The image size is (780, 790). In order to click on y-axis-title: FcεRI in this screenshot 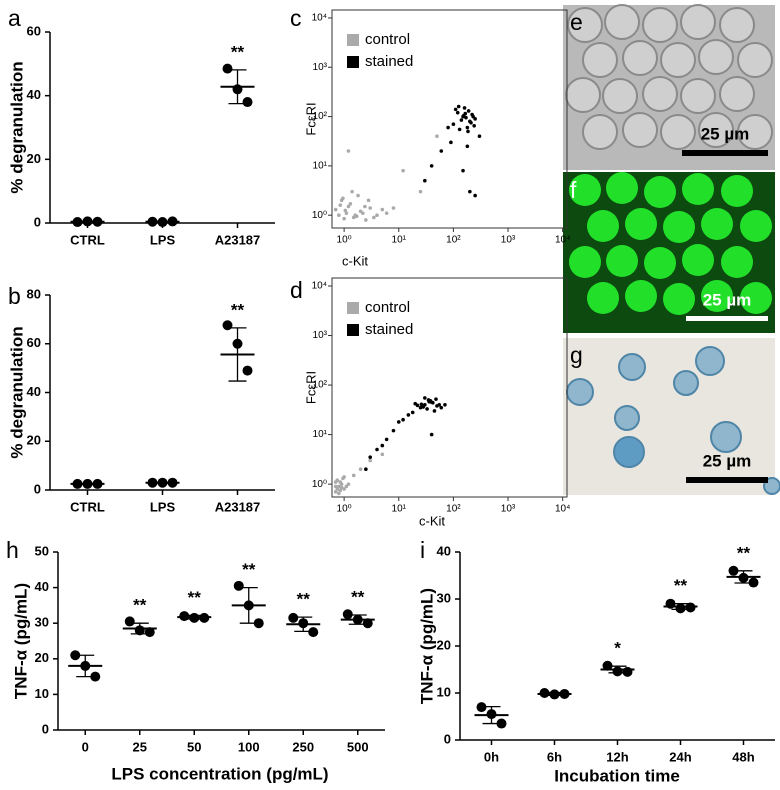, I will do `click(310, 118)`.